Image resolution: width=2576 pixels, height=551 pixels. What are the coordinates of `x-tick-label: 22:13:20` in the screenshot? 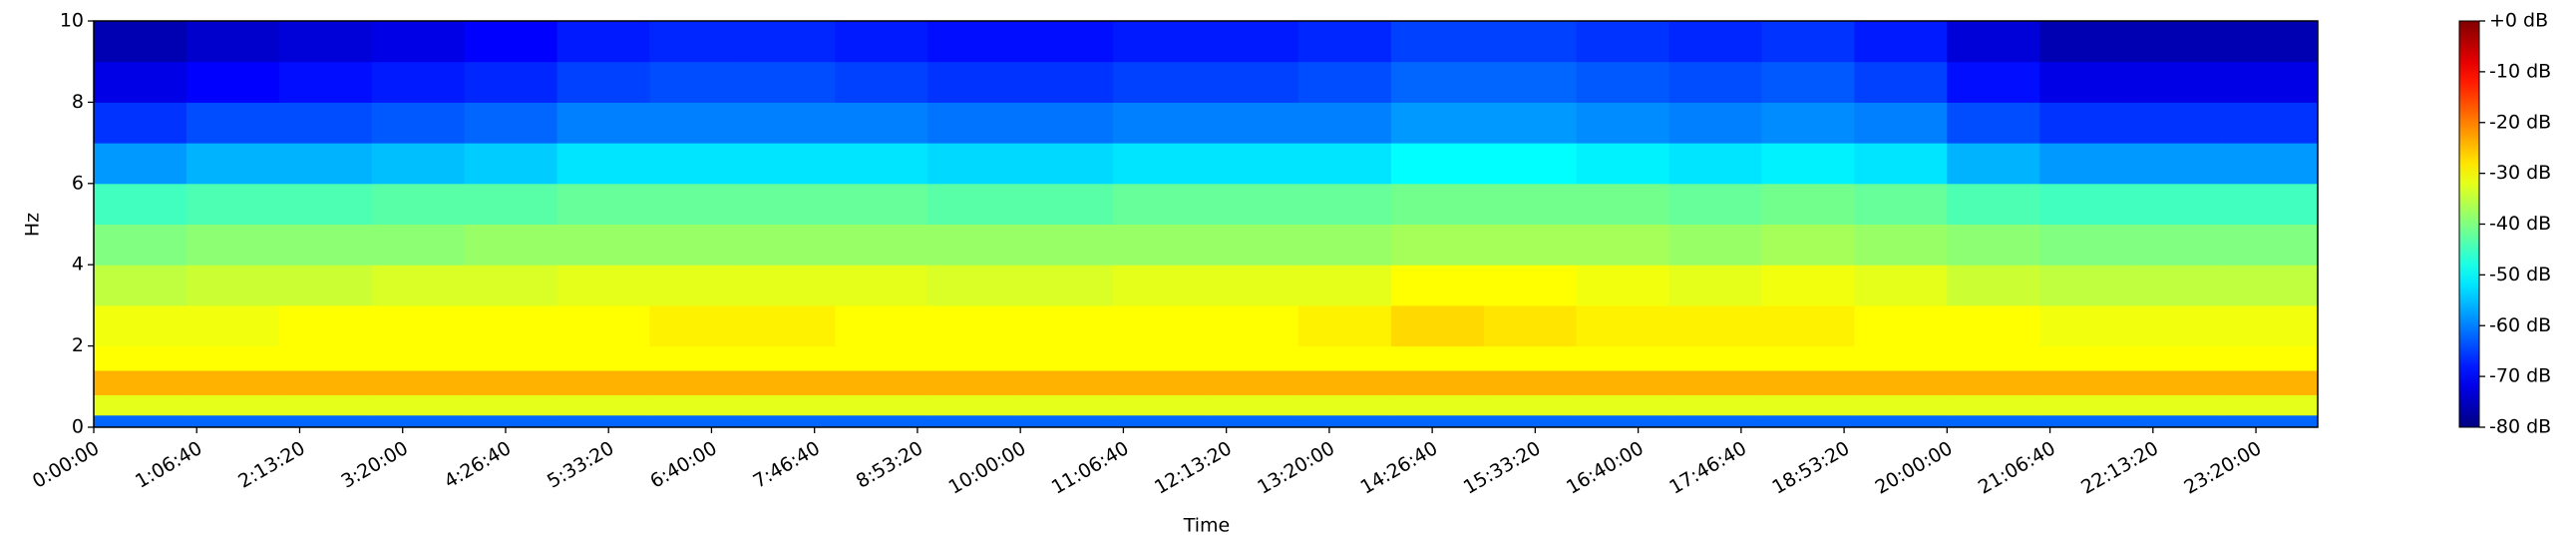 It's located at (2119, 468).